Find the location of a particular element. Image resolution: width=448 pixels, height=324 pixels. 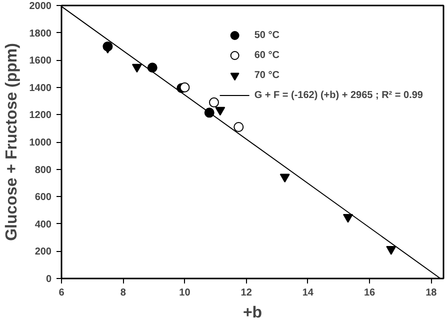

y-axis-title: Glucose + Fructose (ppm) is located at coordinates (11, 142).